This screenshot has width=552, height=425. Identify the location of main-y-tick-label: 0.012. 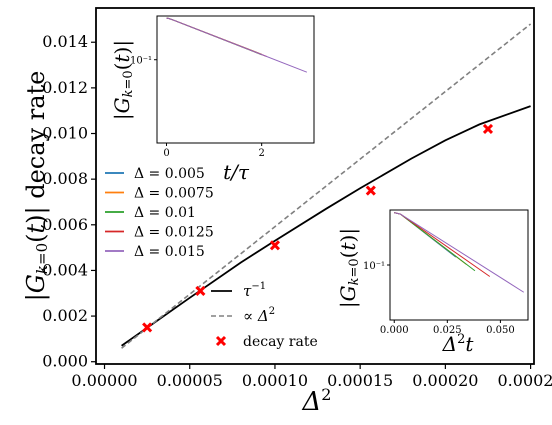
(65, 87).